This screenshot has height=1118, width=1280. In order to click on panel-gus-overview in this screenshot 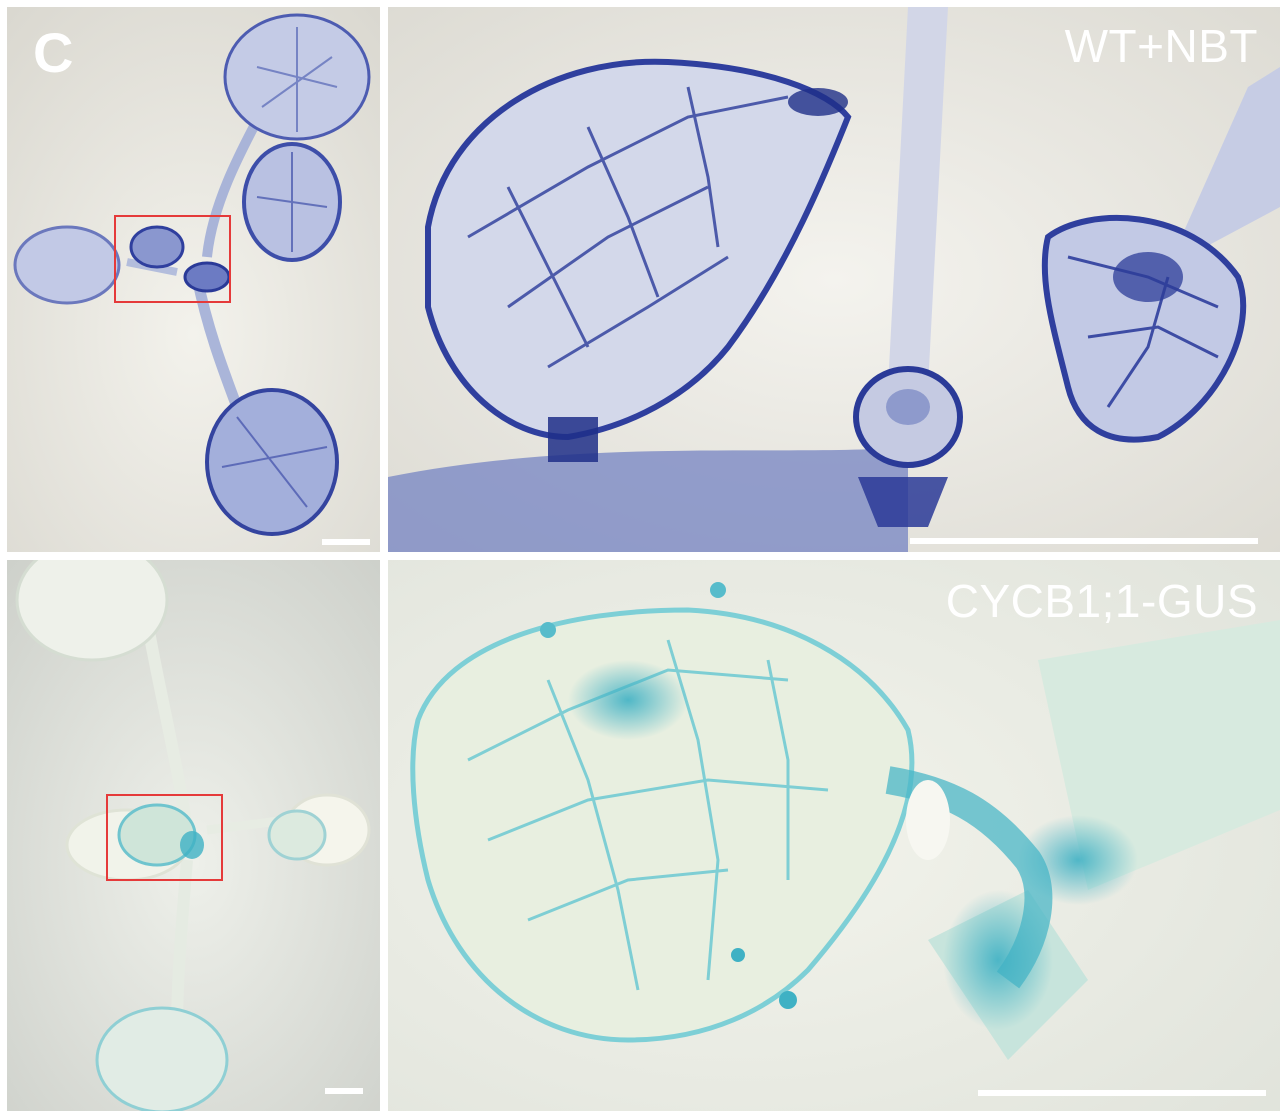, I will do `click(193, 835)`.